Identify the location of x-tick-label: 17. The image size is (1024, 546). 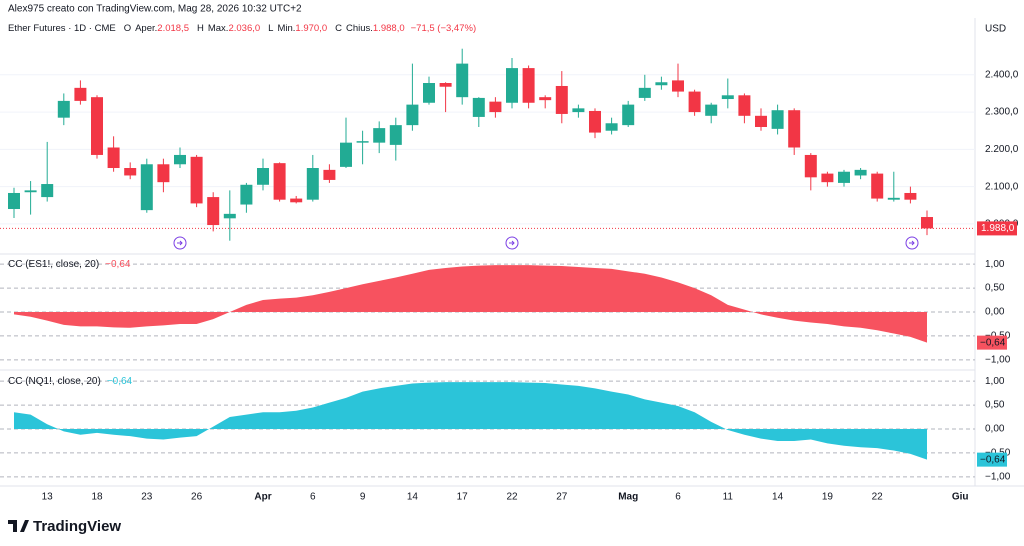
(463, 497).